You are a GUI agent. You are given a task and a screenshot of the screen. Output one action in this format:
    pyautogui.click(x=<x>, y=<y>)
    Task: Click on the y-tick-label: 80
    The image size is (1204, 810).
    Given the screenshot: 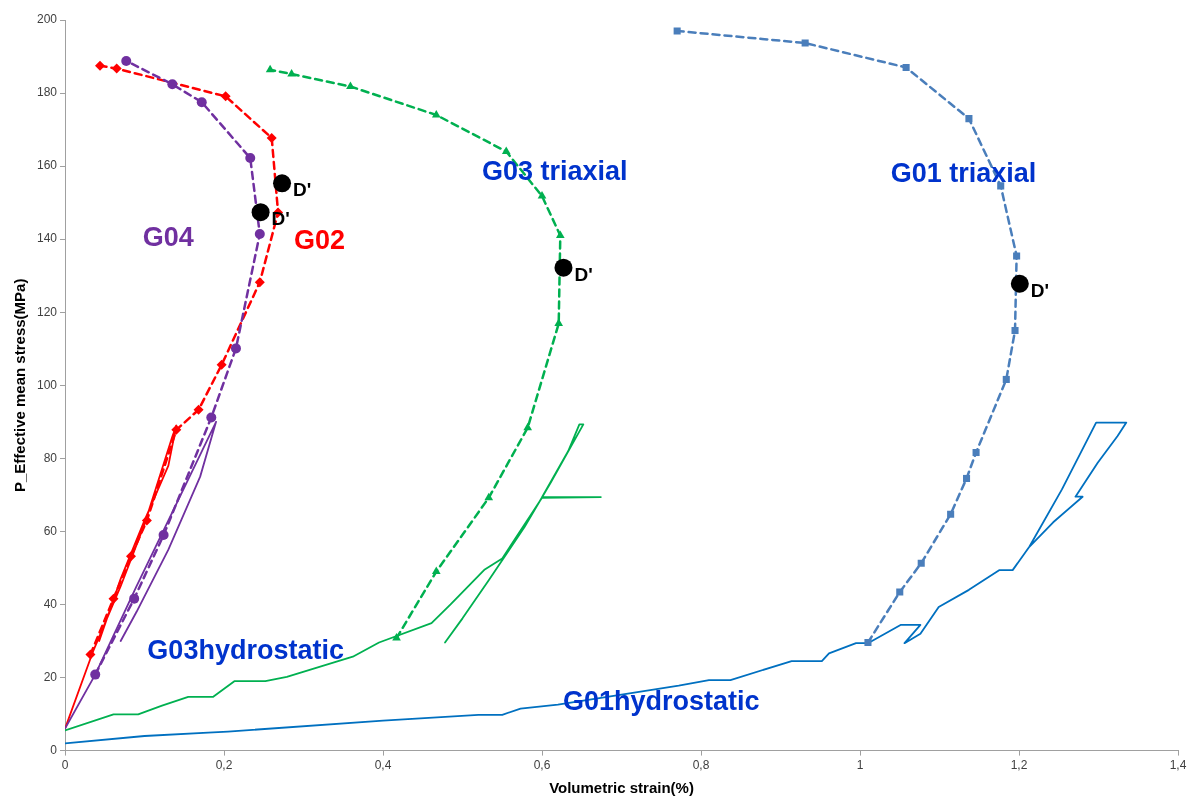 What is the action you would take?
    pyautogui.click(x=50, y=457)
    